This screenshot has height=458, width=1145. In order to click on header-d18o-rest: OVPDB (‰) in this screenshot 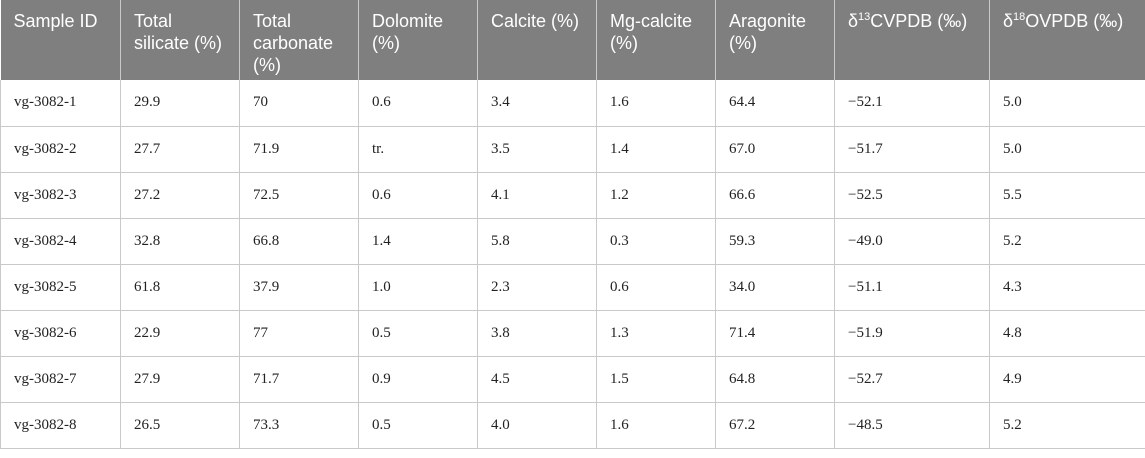, I will do `click(1074, 21)`.